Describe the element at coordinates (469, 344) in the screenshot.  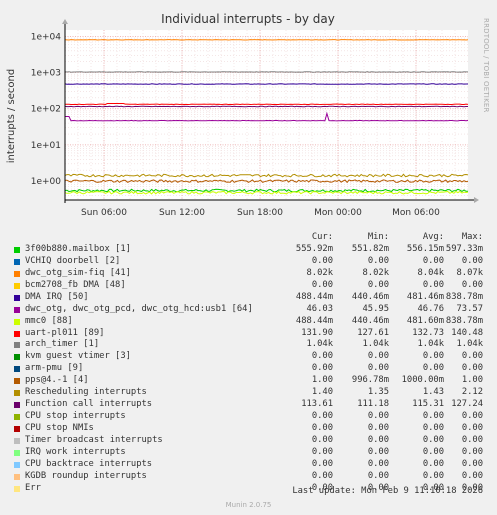
I see `legend-max: 1.04k` at that location.